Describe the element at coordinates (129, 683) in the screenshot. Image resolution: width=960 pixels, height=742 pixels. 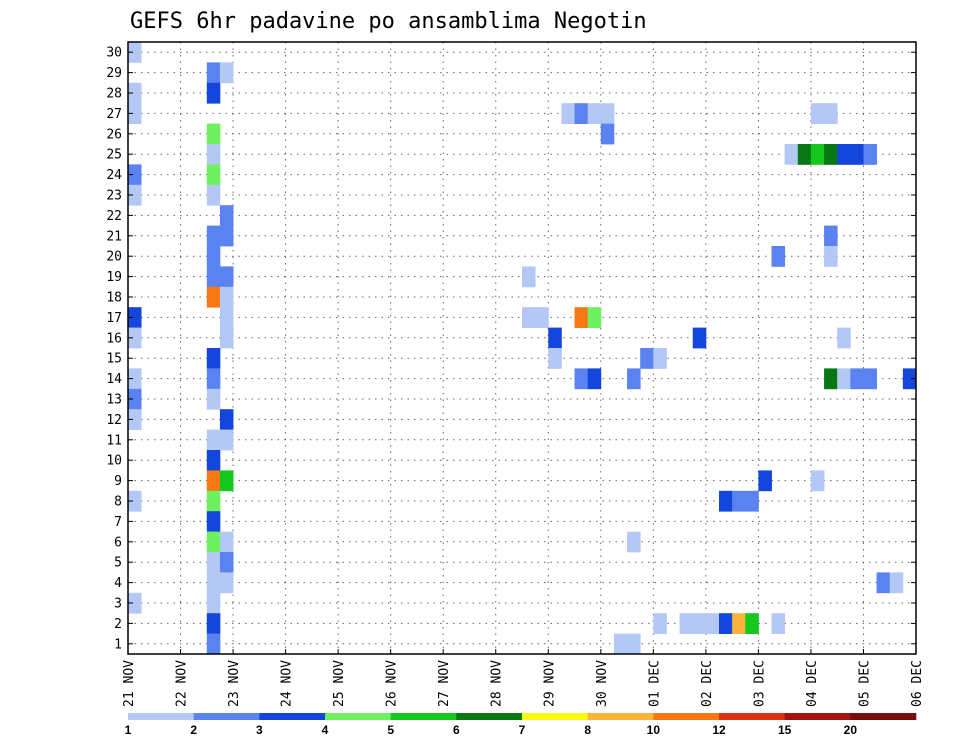
I see `x-tick-label: 21 NOV` at that location.